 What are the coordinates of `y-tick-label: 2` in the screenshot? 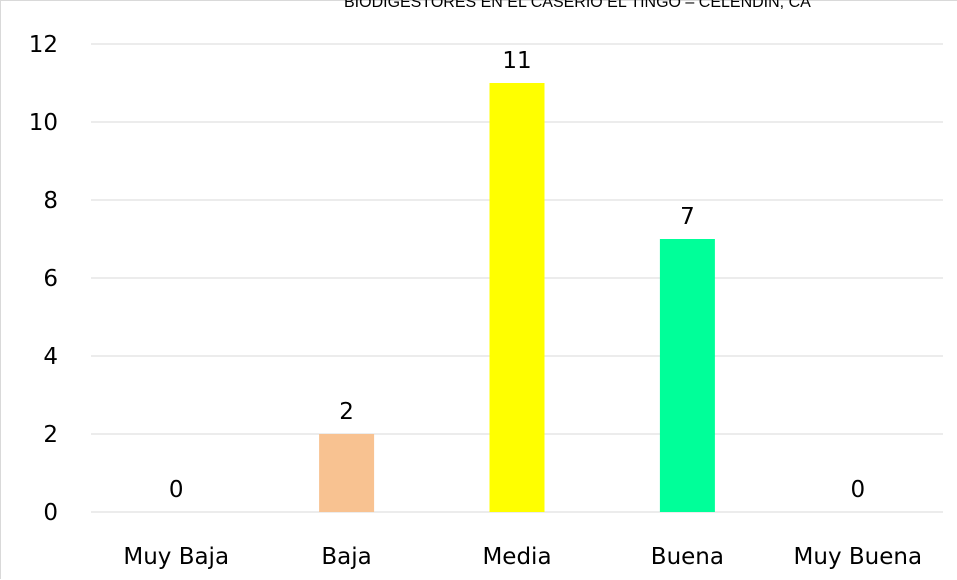 It's located at (50, 435).